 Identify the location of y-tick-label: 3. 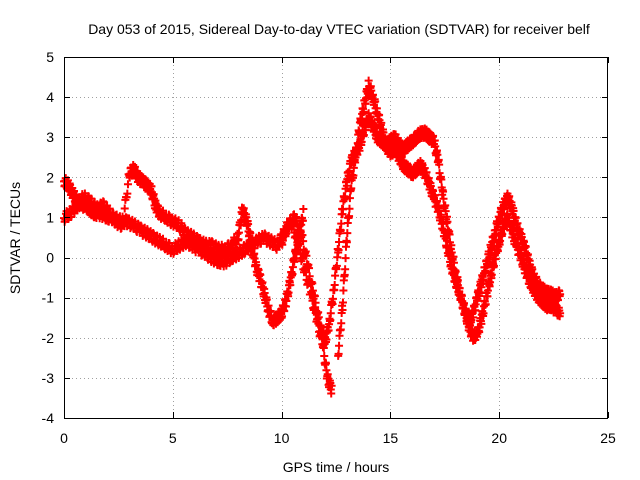
(50, 137).